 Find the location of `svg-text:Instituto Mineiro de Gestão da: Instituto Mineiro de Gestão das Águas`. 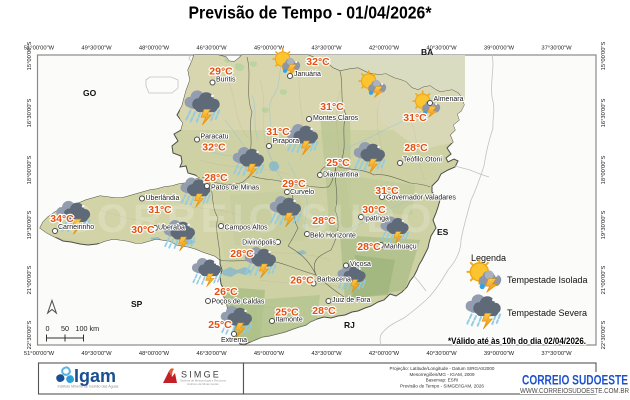

svg-text:Instituto Mineiro de Gestão da: Instituto Mineiro de Gestão das Águas is located at coordinates (88, 387).